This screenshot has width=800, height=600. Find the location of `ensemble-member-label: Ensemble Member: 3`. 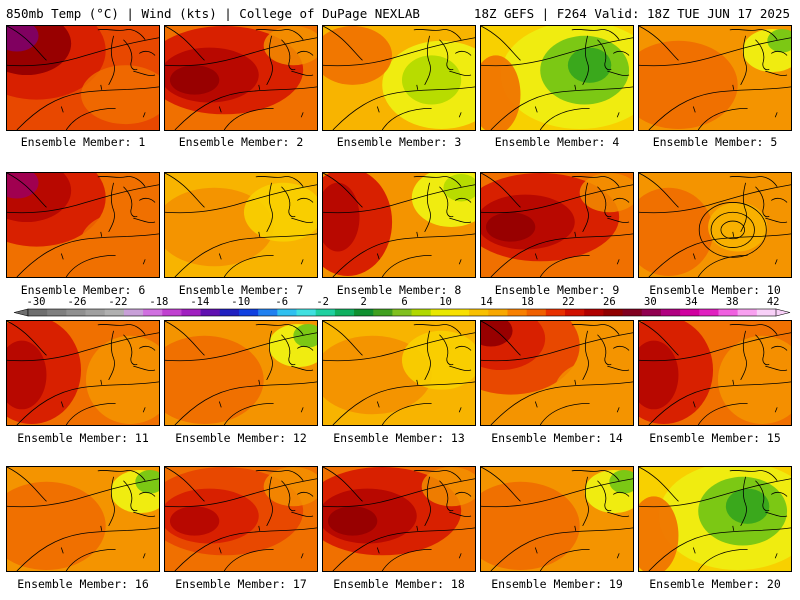

ensemble-member-label: Ensemble Member: 3 is located at coordinates (399, 142).